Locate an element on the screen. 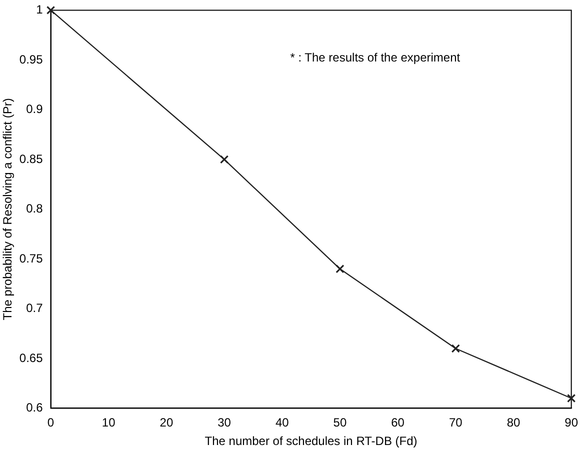  x-tick-label: 20 is located at coordinates (167, 423).